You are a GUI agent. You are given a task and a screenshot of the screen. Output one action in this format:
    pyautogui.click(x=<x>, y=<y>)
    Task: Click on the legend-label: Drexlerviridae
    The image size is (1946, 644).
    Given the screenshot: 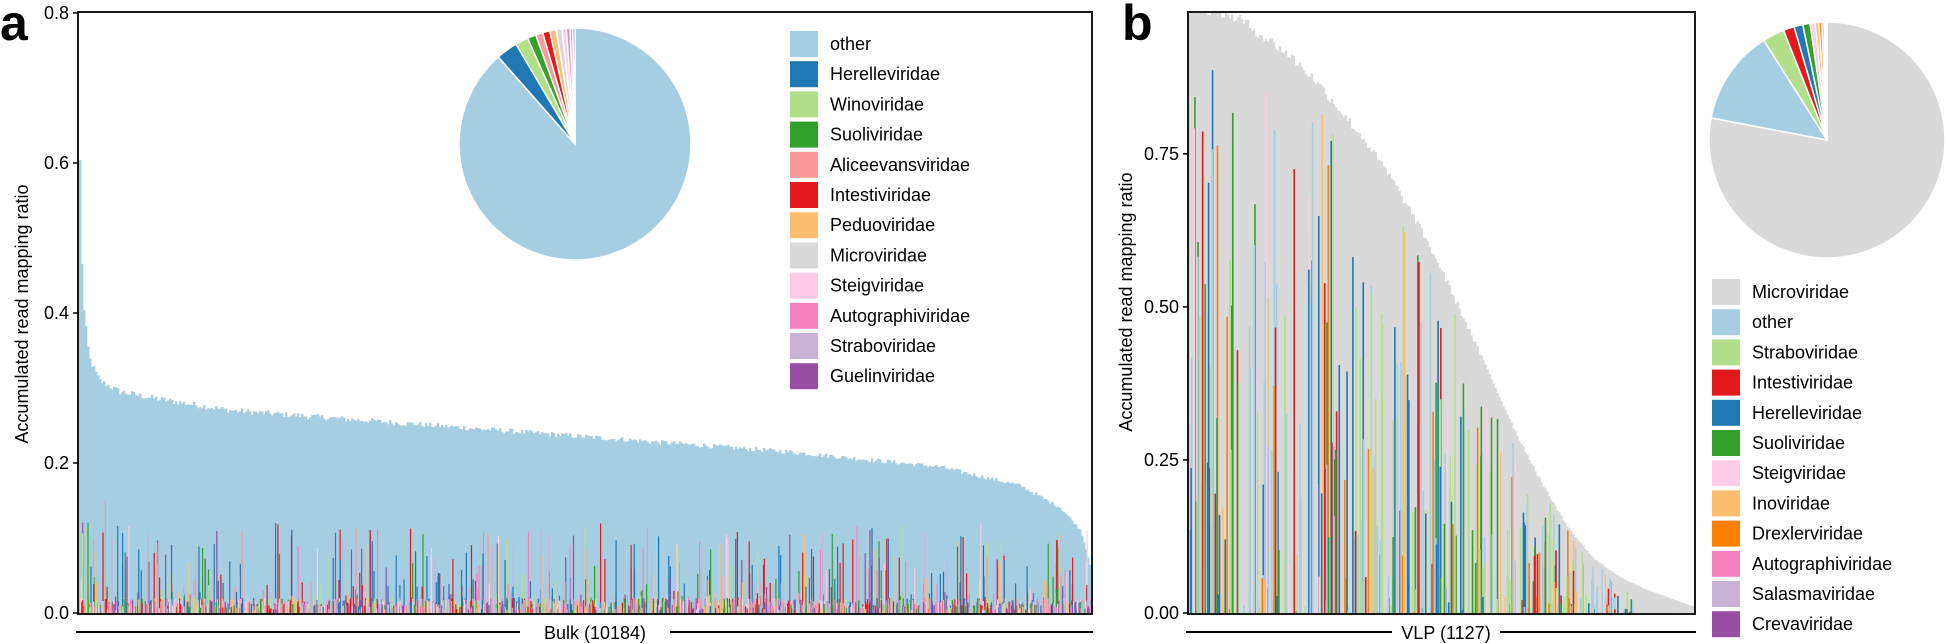 What is the action you would take?
    pyautogui.click(x=1807, y=534)
    